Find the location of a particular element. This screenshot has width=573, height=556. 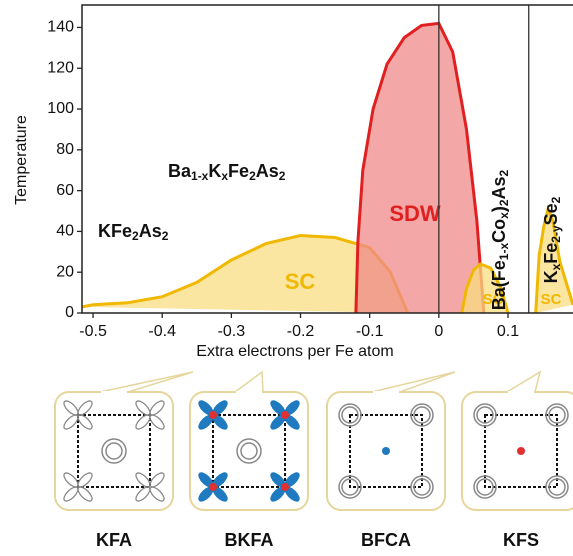

formula-part: Se is located at coordinates (551, 214).